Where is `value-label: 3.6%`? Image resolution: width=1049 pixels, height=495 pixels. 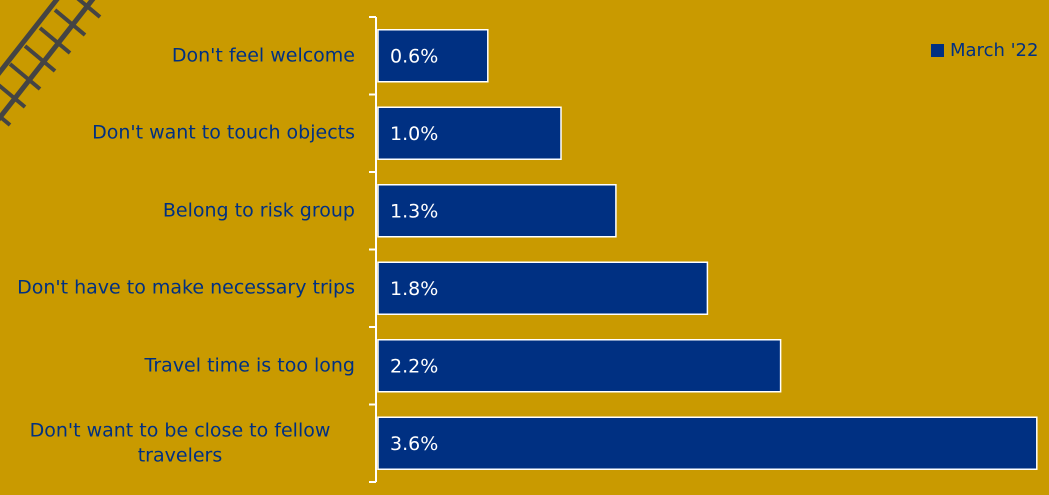 value-label: 3.6% is located at coordinates (414, 444).